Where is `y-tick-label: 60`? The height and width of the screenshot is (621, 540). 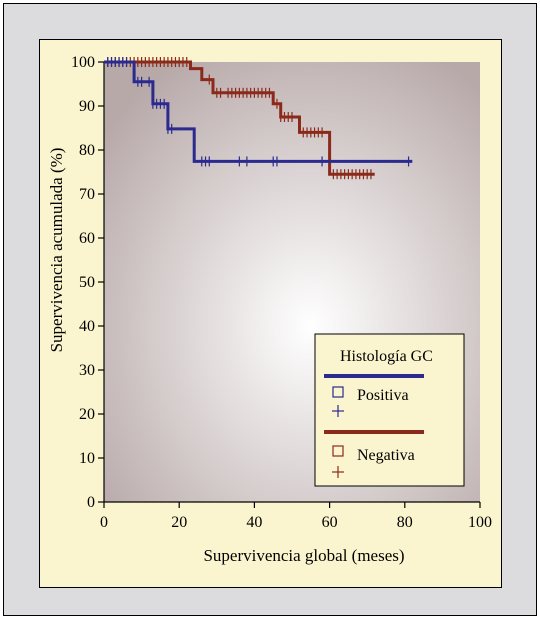 y-tick-label: 60 is located at coordinates (87, 238).